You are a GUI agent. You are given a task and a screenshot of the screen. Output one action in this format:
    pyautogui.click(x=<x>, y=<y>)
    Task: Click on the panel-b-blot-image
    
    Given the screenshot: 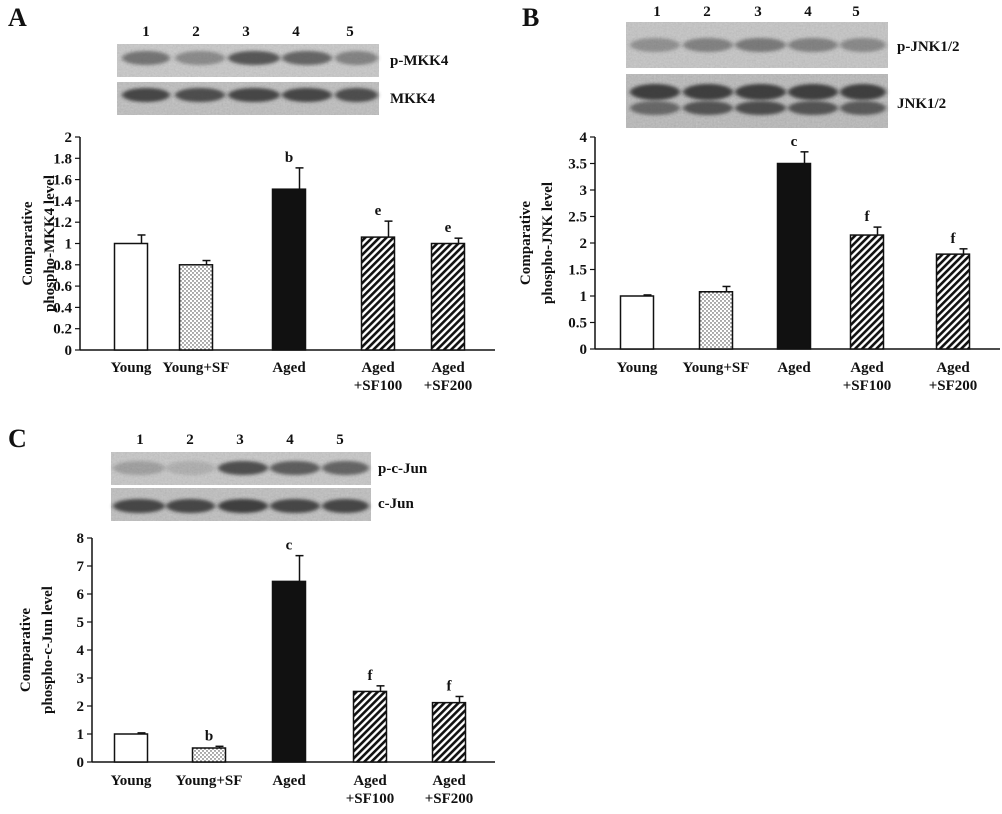 What is the action you would take?
    pyautogui.click(x=757, y=75)
    